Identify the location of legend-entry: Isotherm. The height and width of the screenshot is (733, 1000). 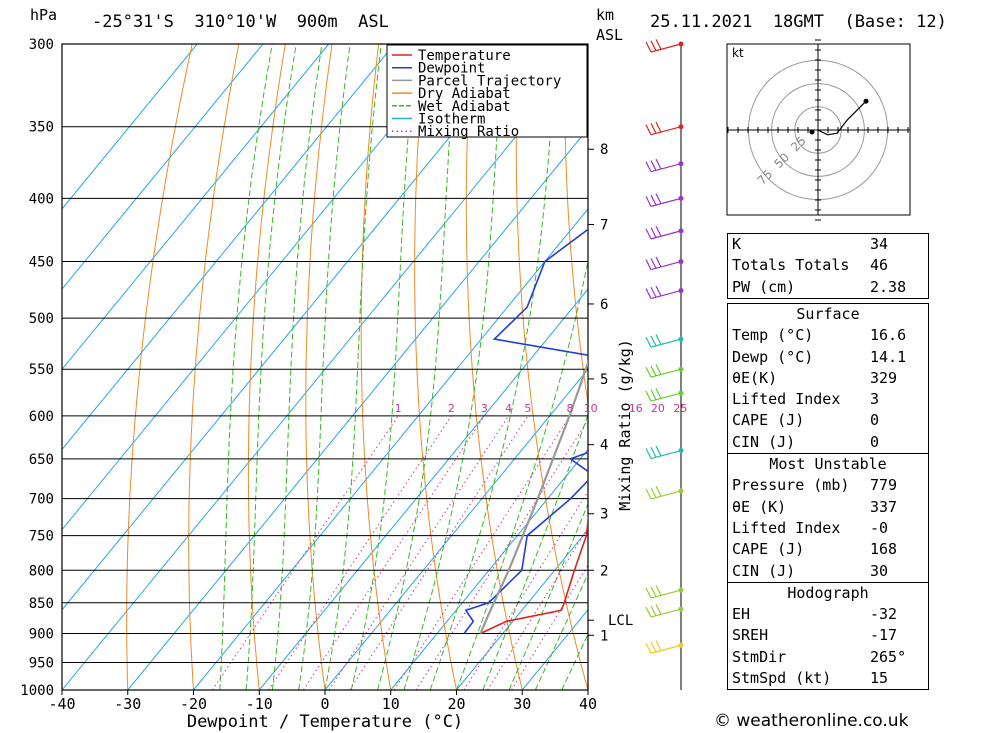
(451, 120).